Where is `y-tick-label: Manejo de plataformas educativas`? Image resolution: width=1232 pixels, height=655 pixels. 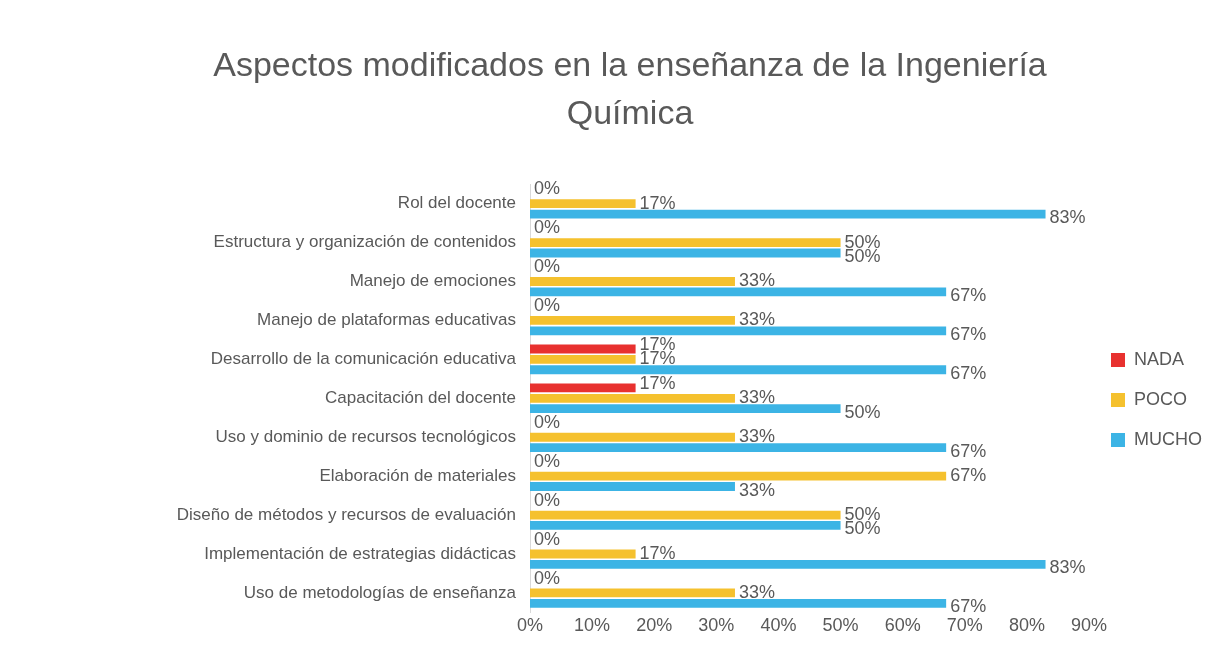
y-tick-label: Manejo de plataformas educativas is located at coordinates (386, 320).